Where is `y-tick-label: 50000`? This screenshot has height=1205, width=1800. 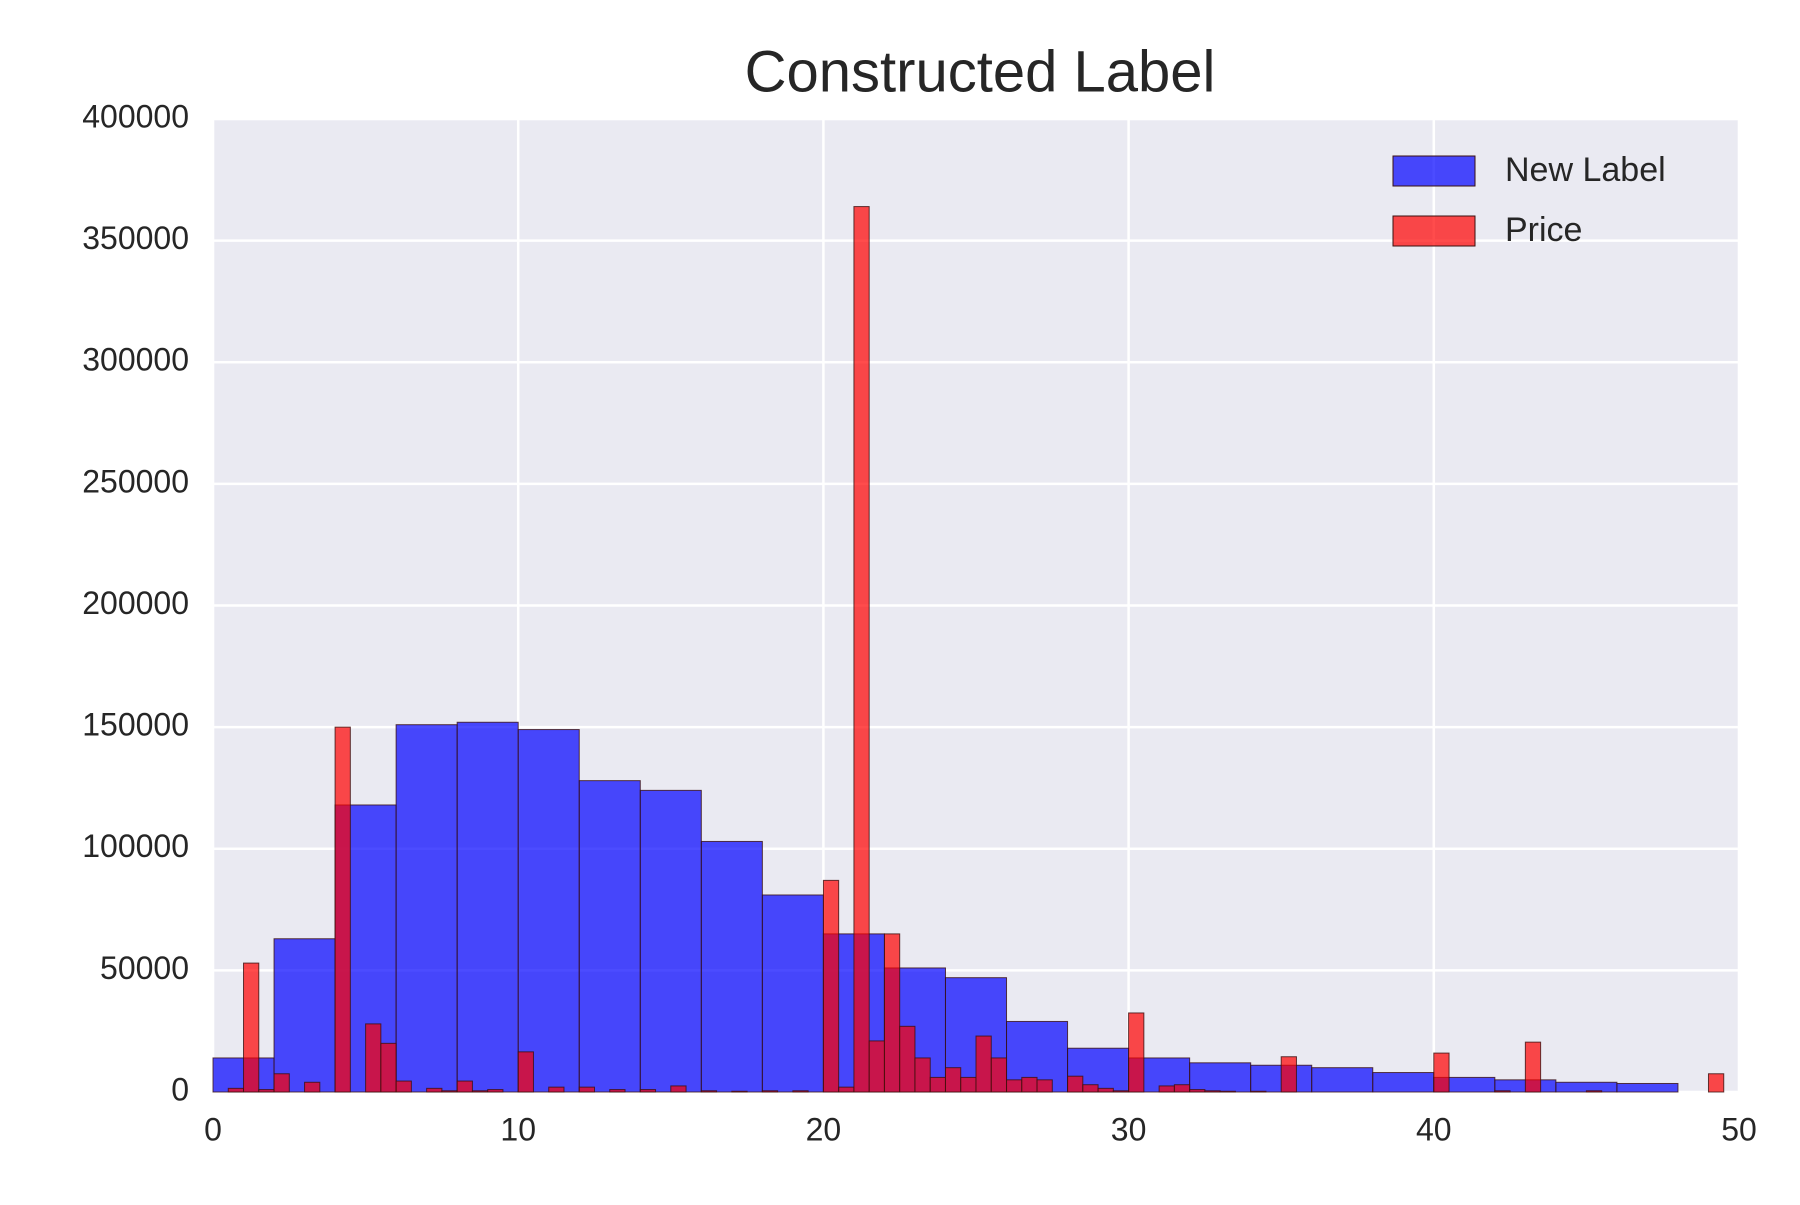 y-tick-label: 50000 is located at coordinates (144, 968).